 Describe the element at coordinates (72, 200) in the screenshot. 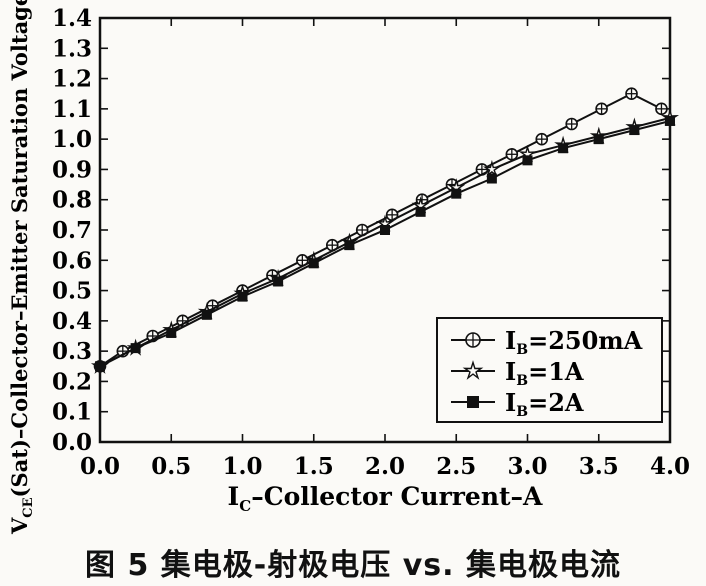

I see `y-tick-label: 0.8` at that location.